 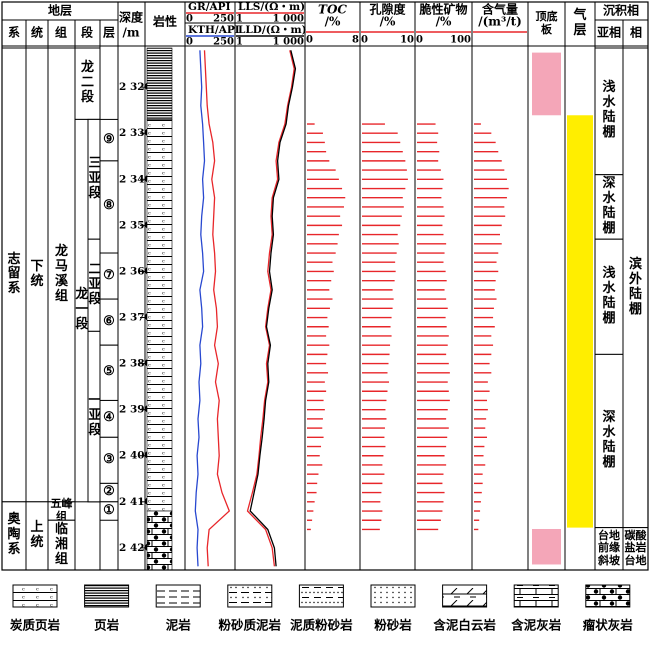 I want to click on layer-label: ⑦, so click(x=109, y=275).